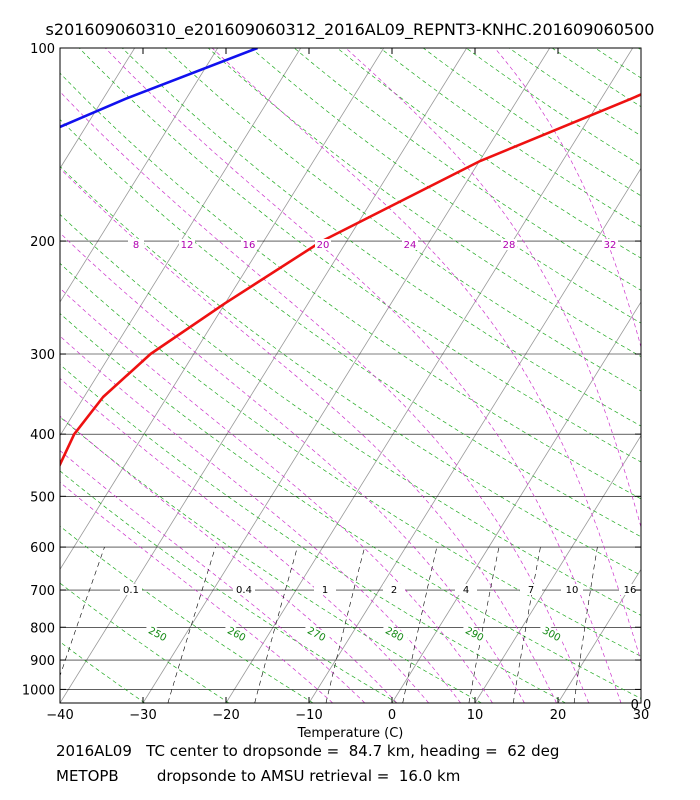 This screenshot has width=700, height=800. Describe the element at coordinates (42, 435) in the screenshot. I see `y-tick-label: 400` at that location.